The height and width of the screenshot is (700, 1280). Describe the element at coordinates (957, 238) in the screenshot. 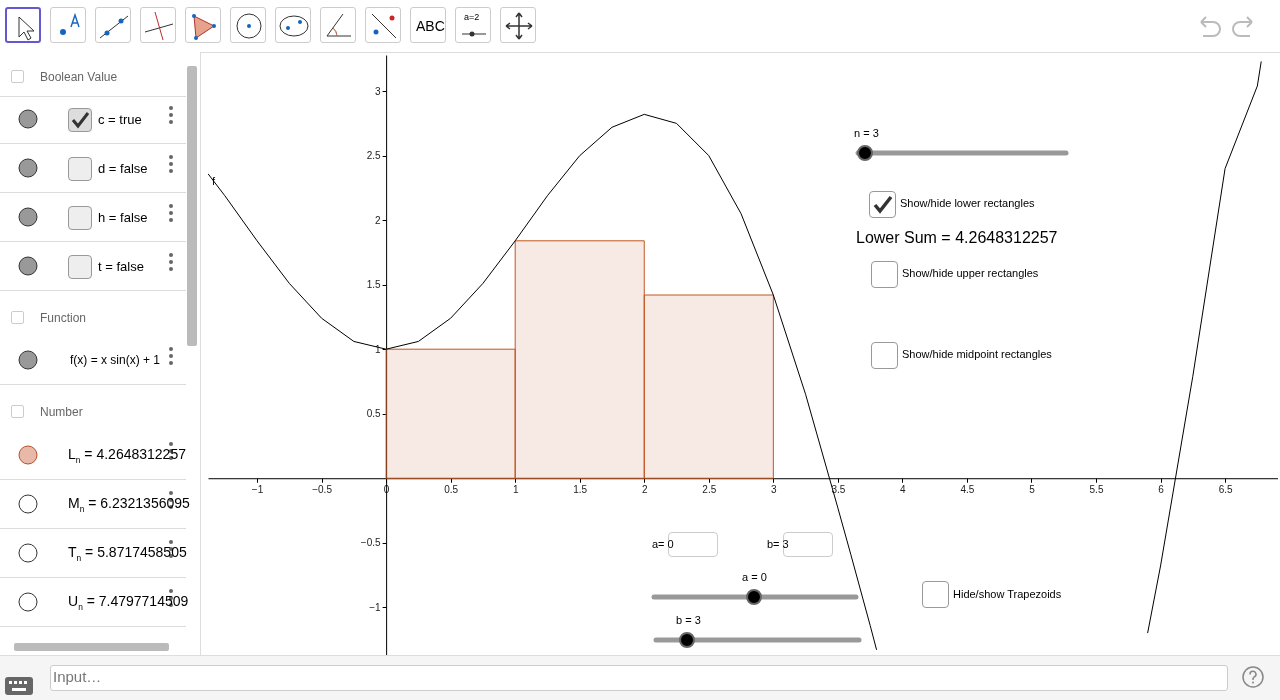

I see `annotation: Lower Sum = 4.2648312257` at that location.